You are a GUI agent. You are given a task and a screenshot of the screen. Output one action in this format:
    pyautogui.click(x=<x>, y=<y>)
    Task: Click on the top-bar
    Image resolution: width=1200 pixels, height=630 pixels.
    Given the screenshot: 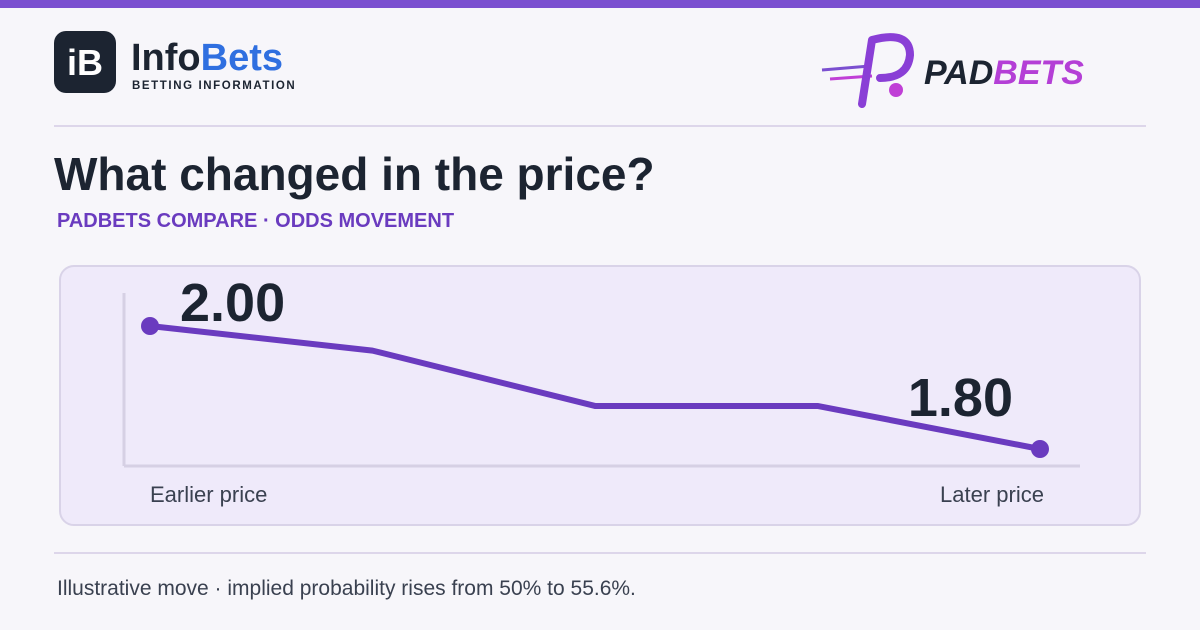 What is the action you would take?
    pyautogui.click(x=600, y=4)
    